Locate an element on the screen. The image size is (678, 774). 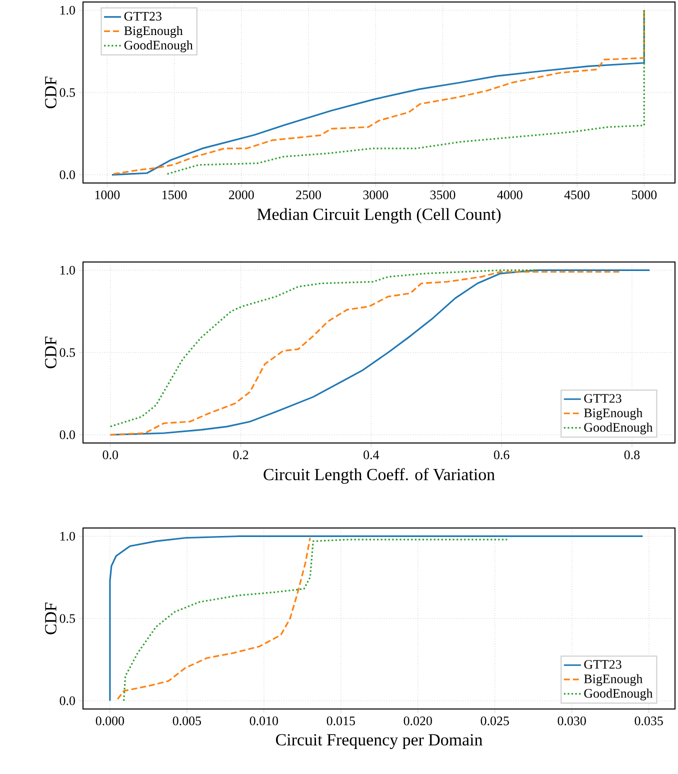
x-tick-label: 0.010 is located at coordinates (264, 721).